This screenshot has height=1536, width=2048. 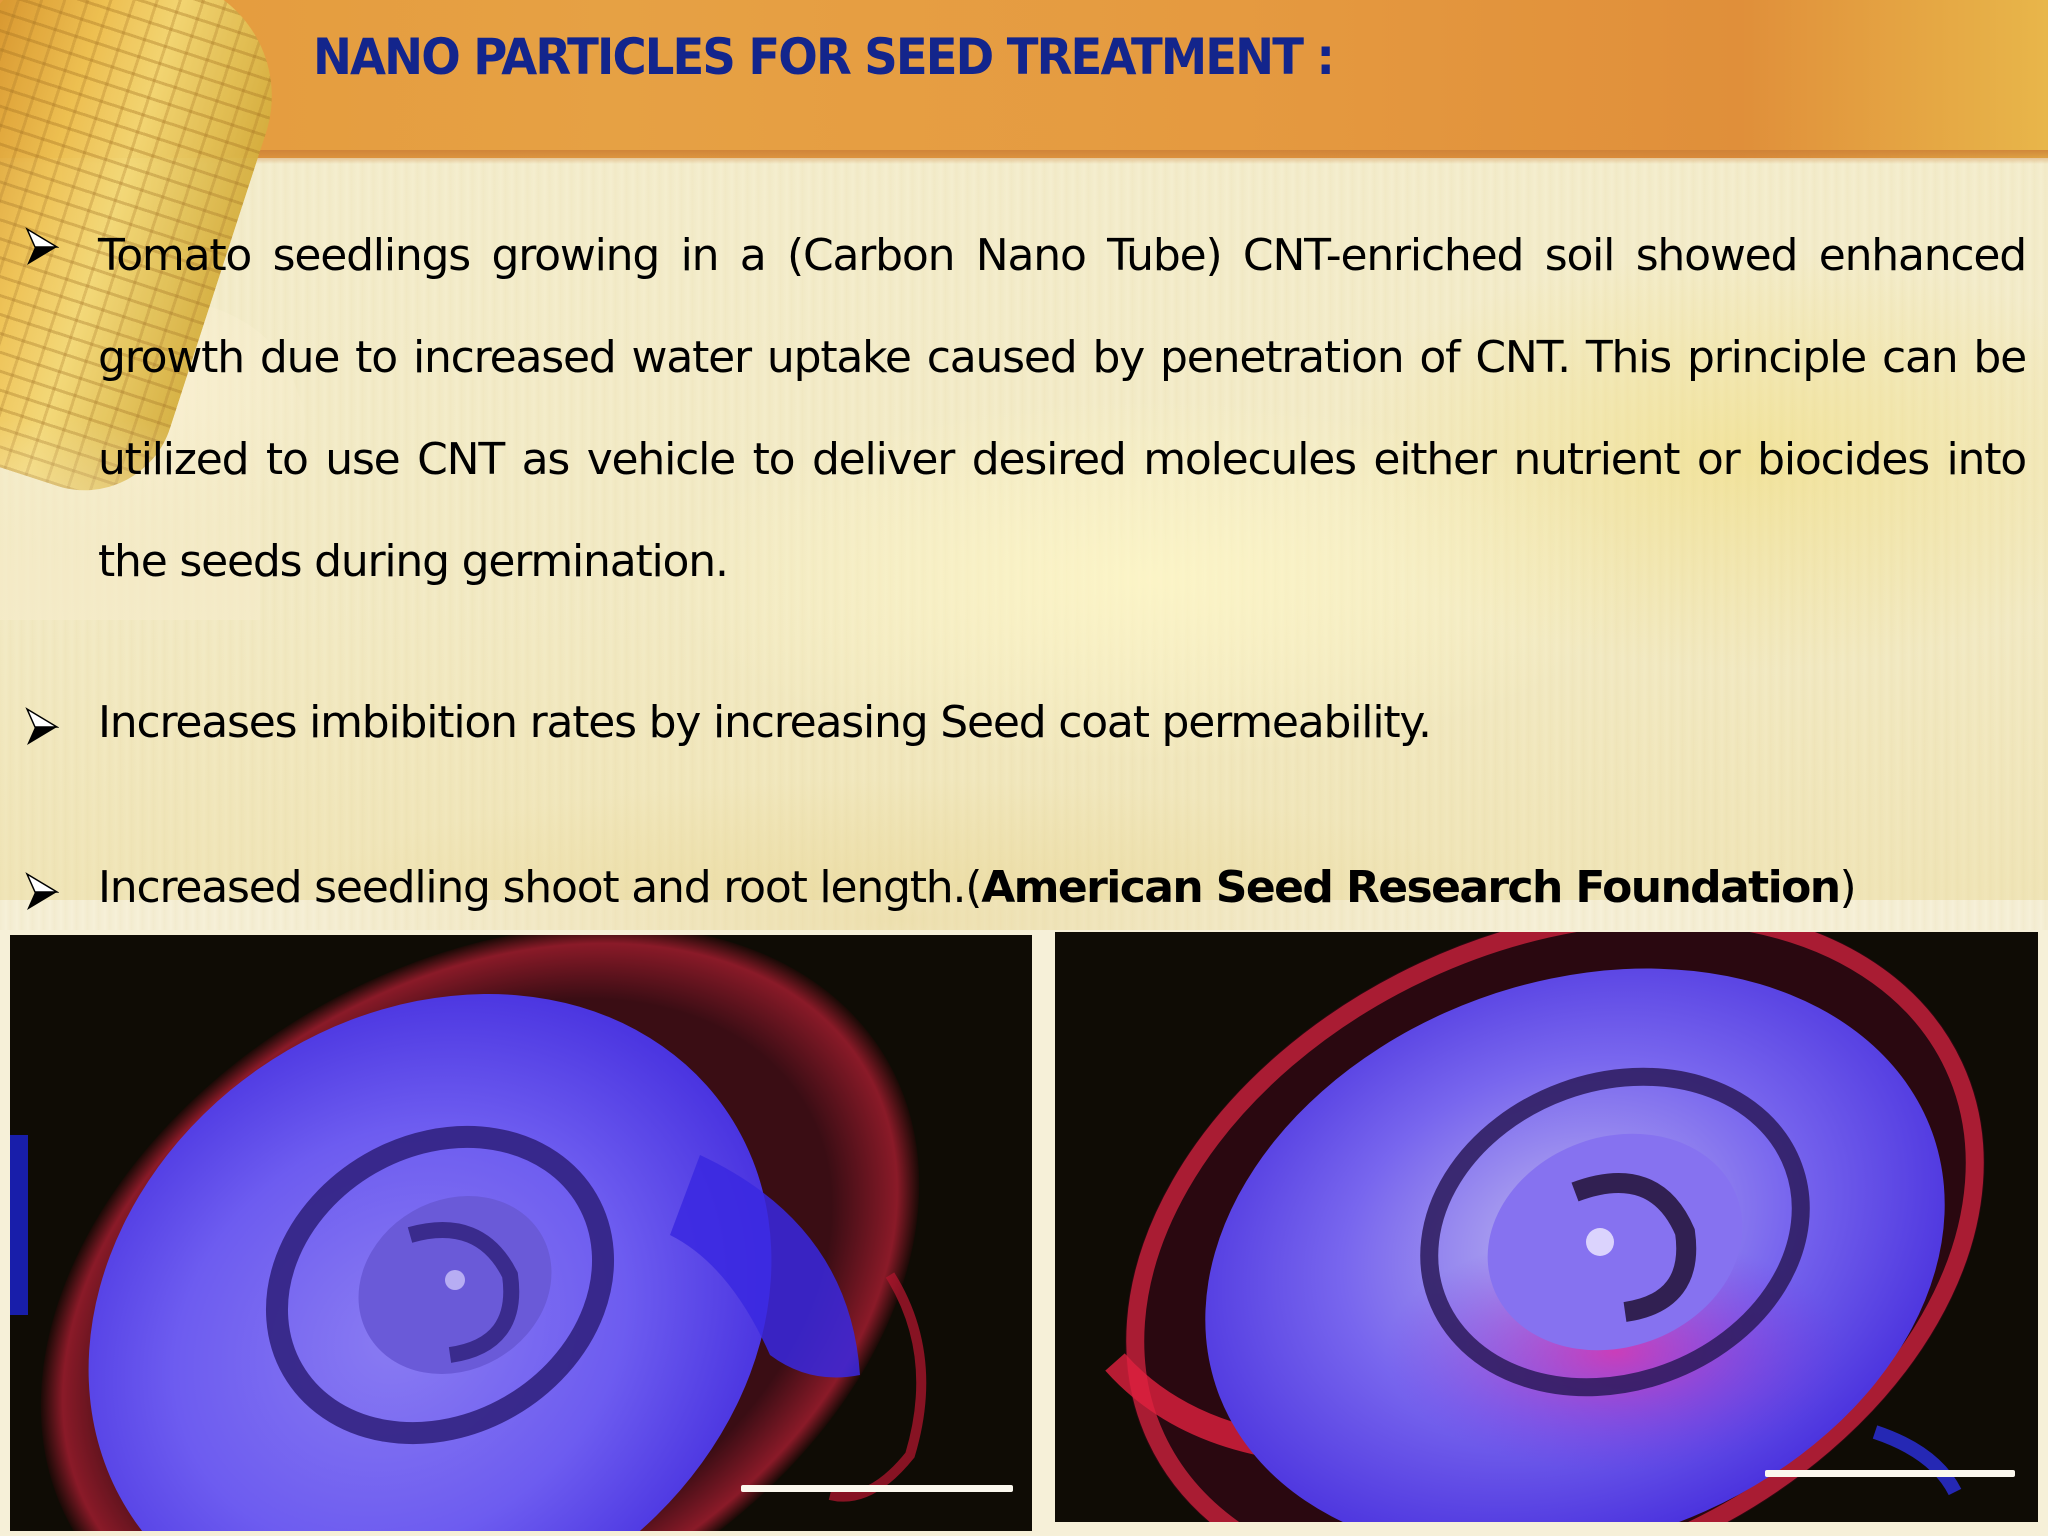 What do you see at coordinates (130, 520) in the screenshot?
I see `corn-fade-decoration` at bounding box center [130, 520].